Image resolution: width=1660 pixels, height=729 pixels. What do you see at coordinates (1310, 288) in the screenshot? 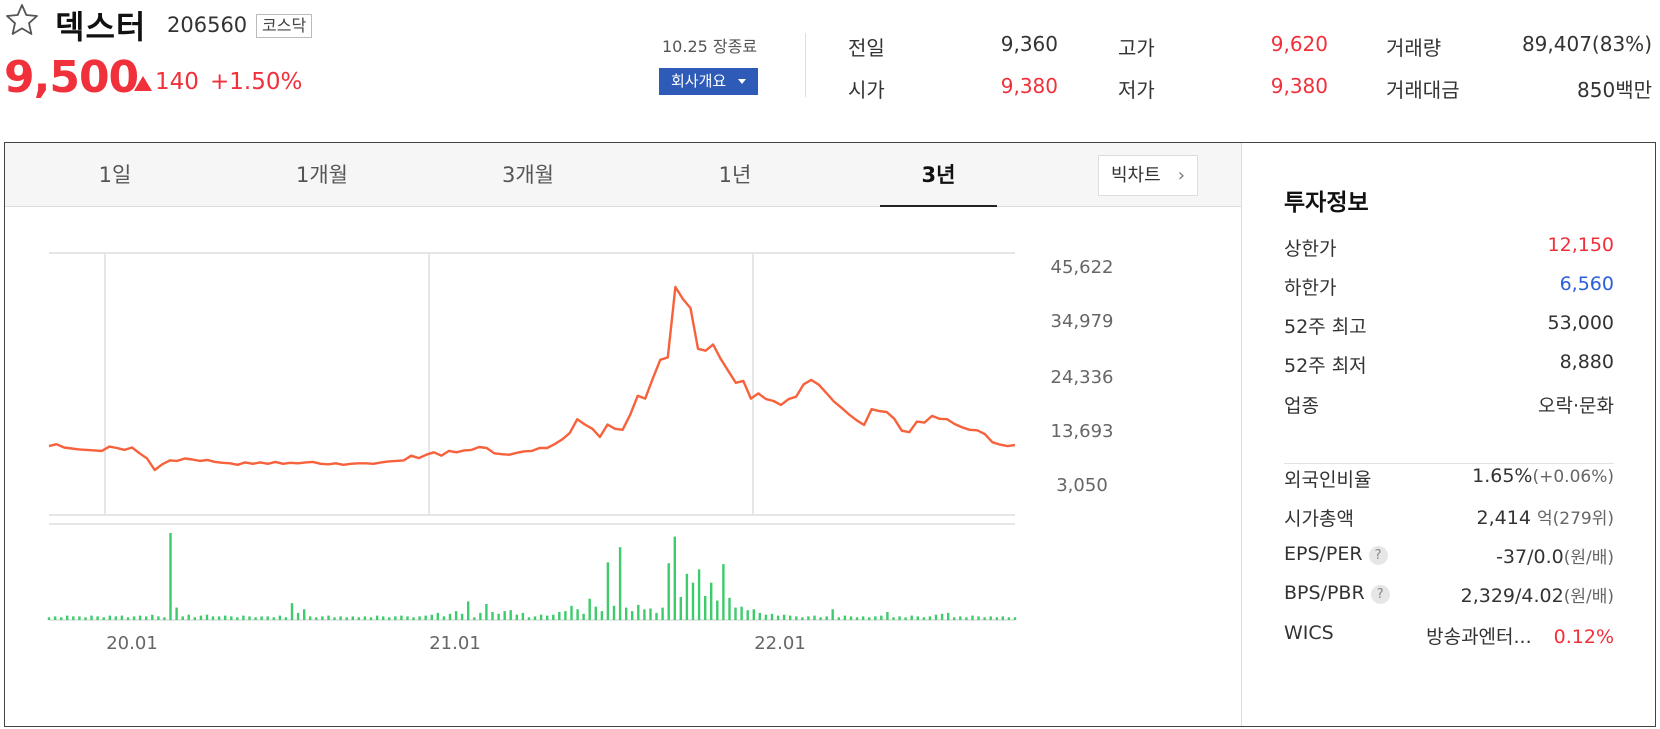
I see `lower-limit-label: 하한가` at bounding box center [1310, 288].